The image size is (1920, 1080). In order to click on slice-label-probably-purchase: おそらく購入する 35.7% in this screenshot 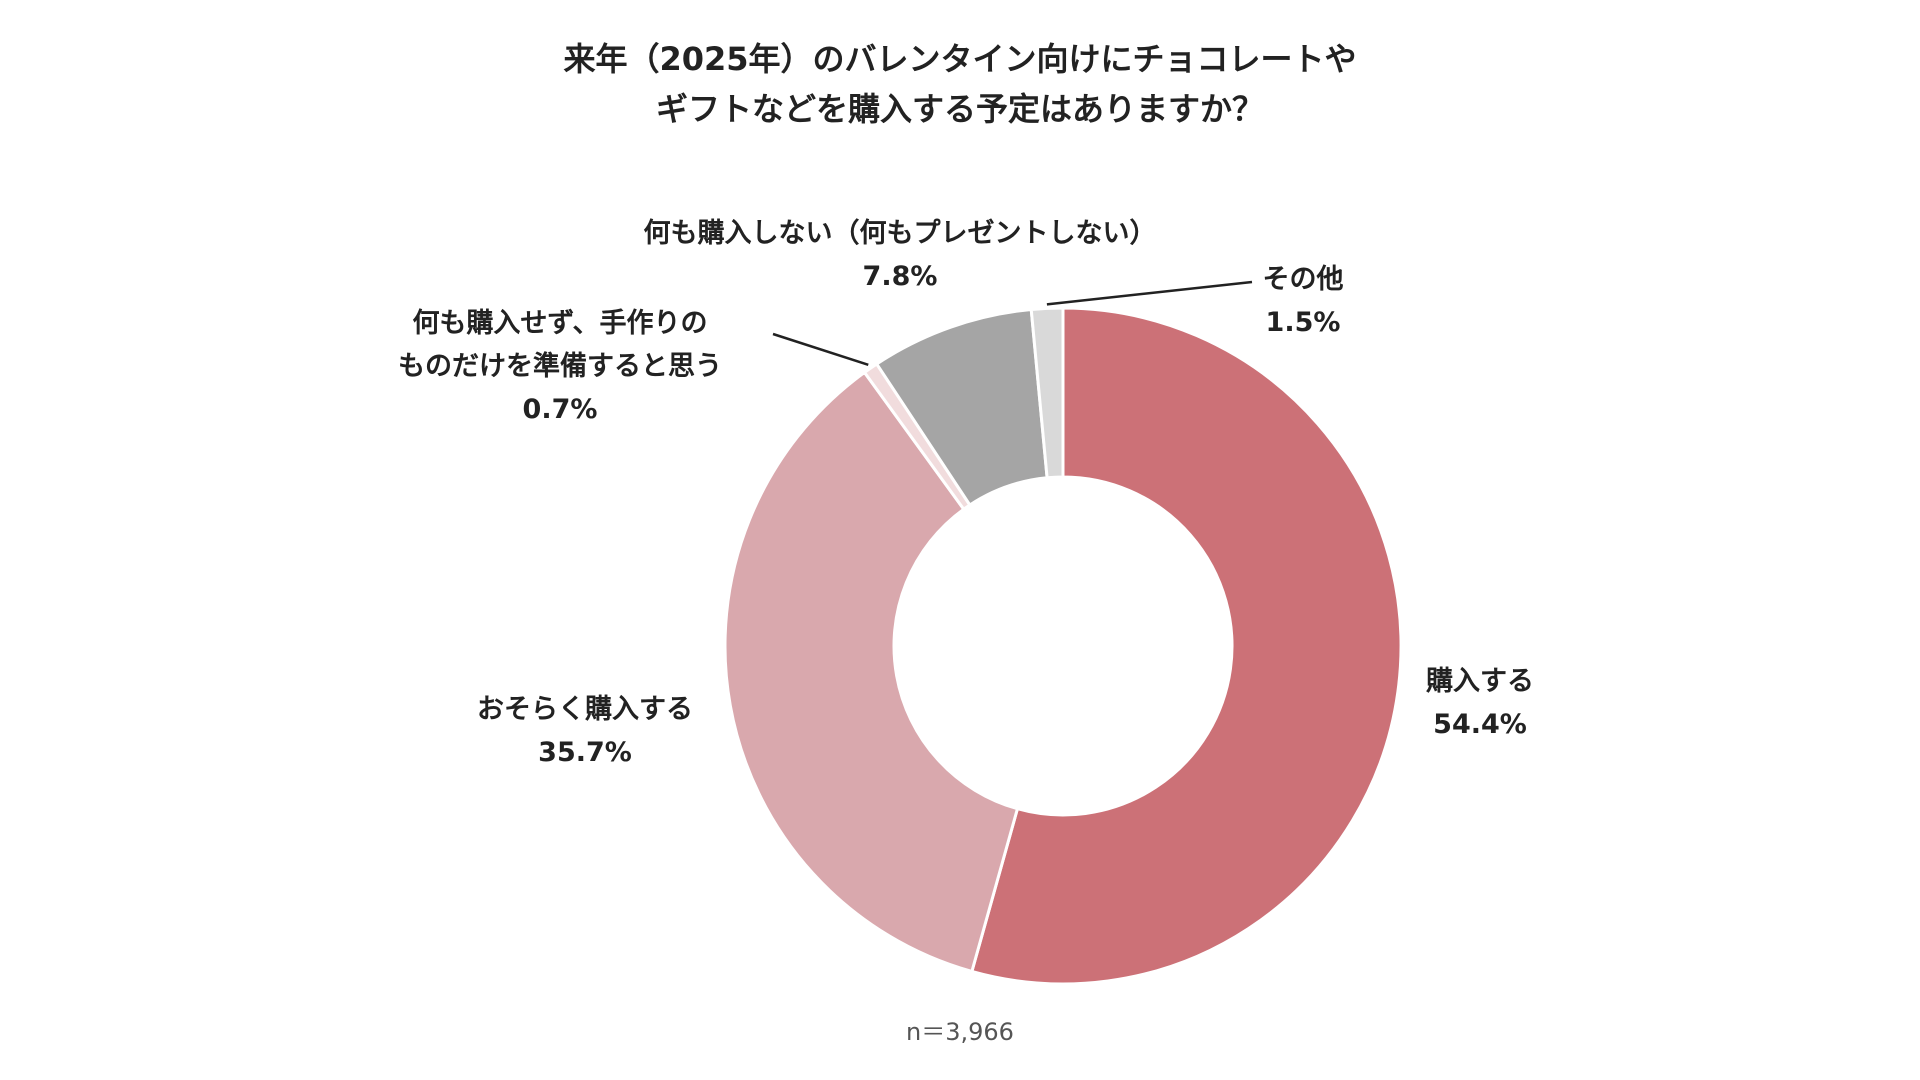, I will do `click(585, 731)`.